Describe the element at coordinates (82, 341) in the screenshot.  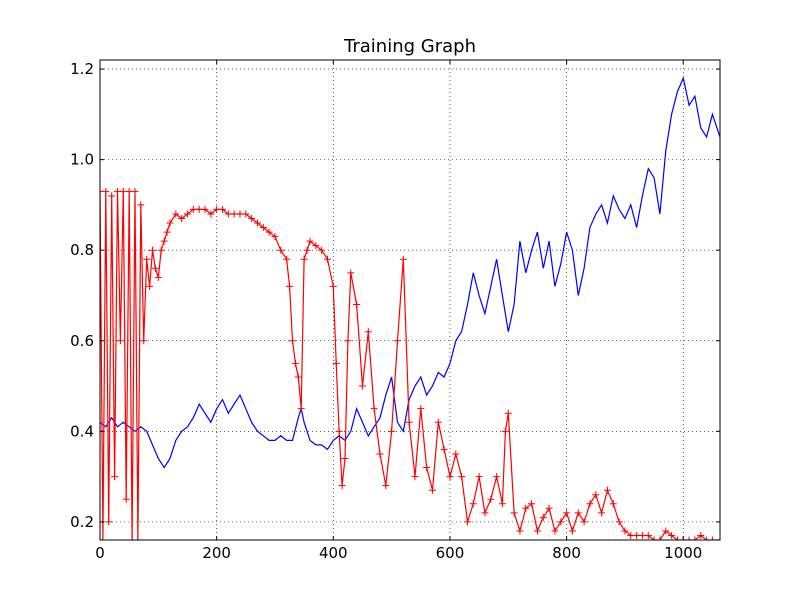
I see `y-tick-label: 0.6` at that location.